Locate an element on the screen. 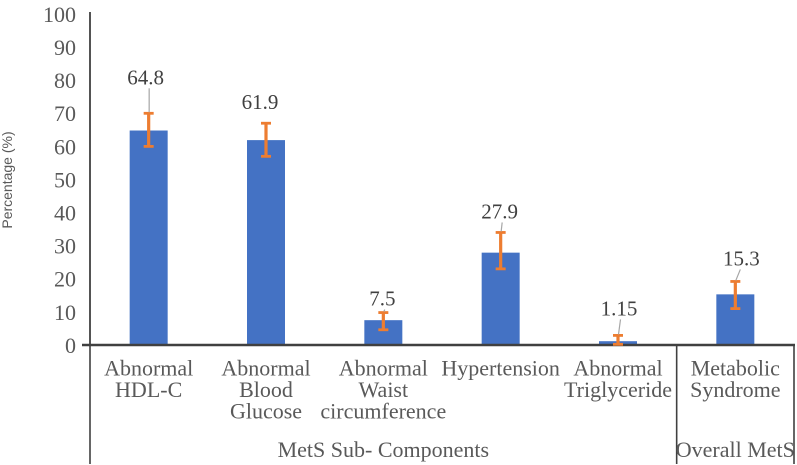 The width and height of the screenshot is (797, 465). data-label: 27.9 is located at coordinates (499, 211).